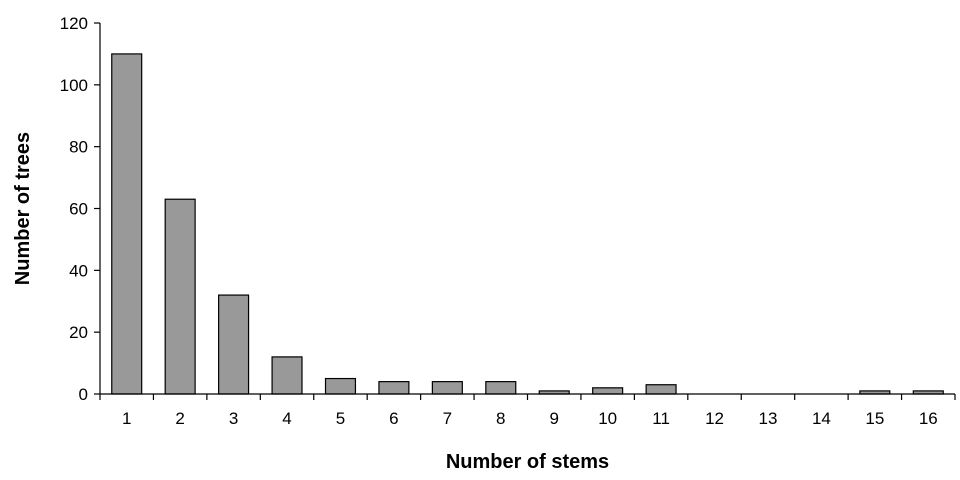  What do you see at coordinates (74, 85) in the screenshot?
I see `y-tick-label-100: 100` at bounding box center [74, 85].